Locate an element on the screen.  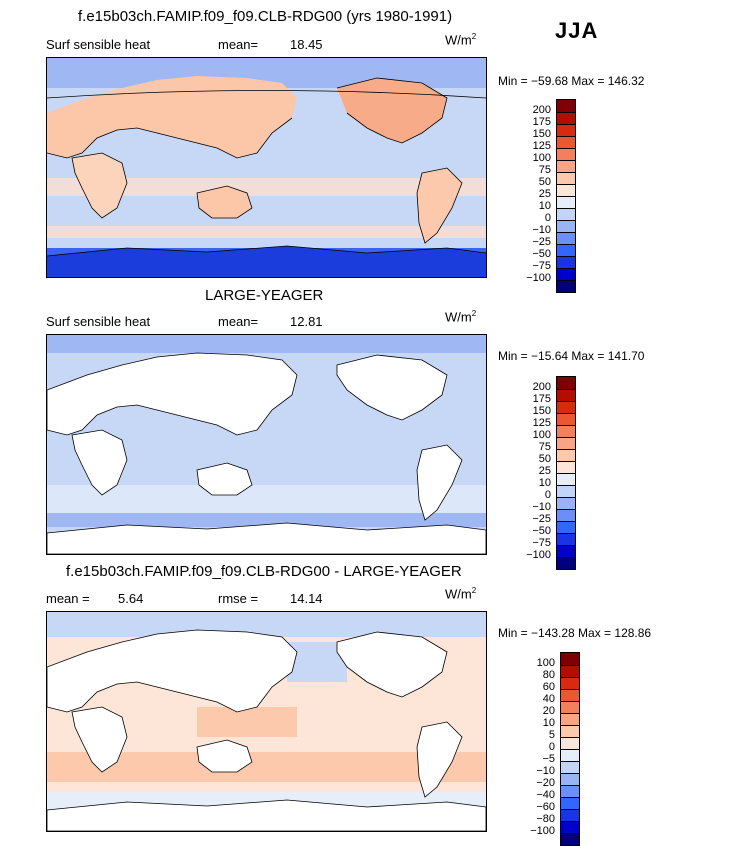
panel-3-rmse-label: rmse = is located at coordinates (238, 598).